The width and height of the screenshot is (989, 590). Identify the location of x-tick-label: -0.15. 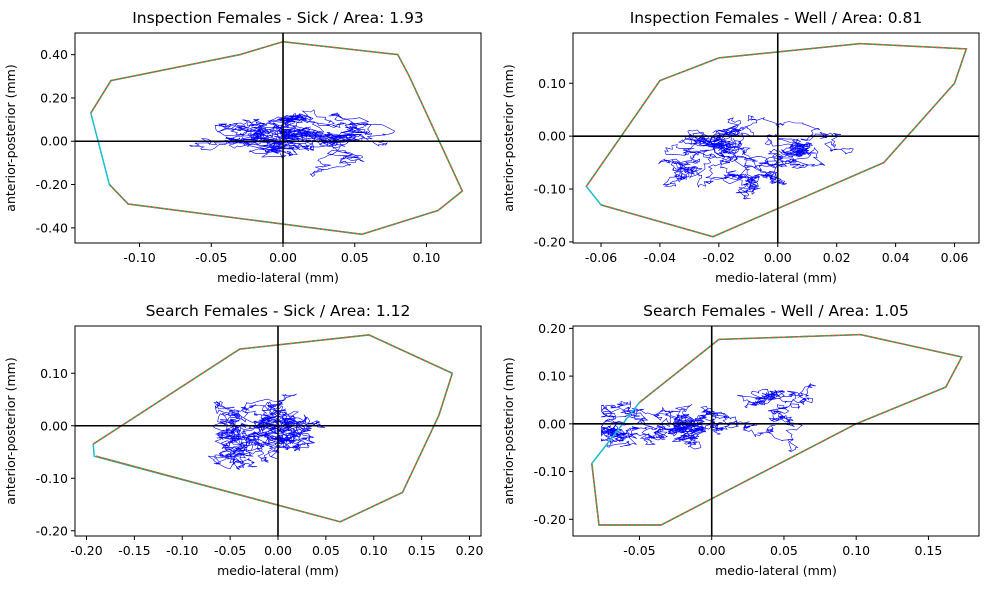
(134, 550).